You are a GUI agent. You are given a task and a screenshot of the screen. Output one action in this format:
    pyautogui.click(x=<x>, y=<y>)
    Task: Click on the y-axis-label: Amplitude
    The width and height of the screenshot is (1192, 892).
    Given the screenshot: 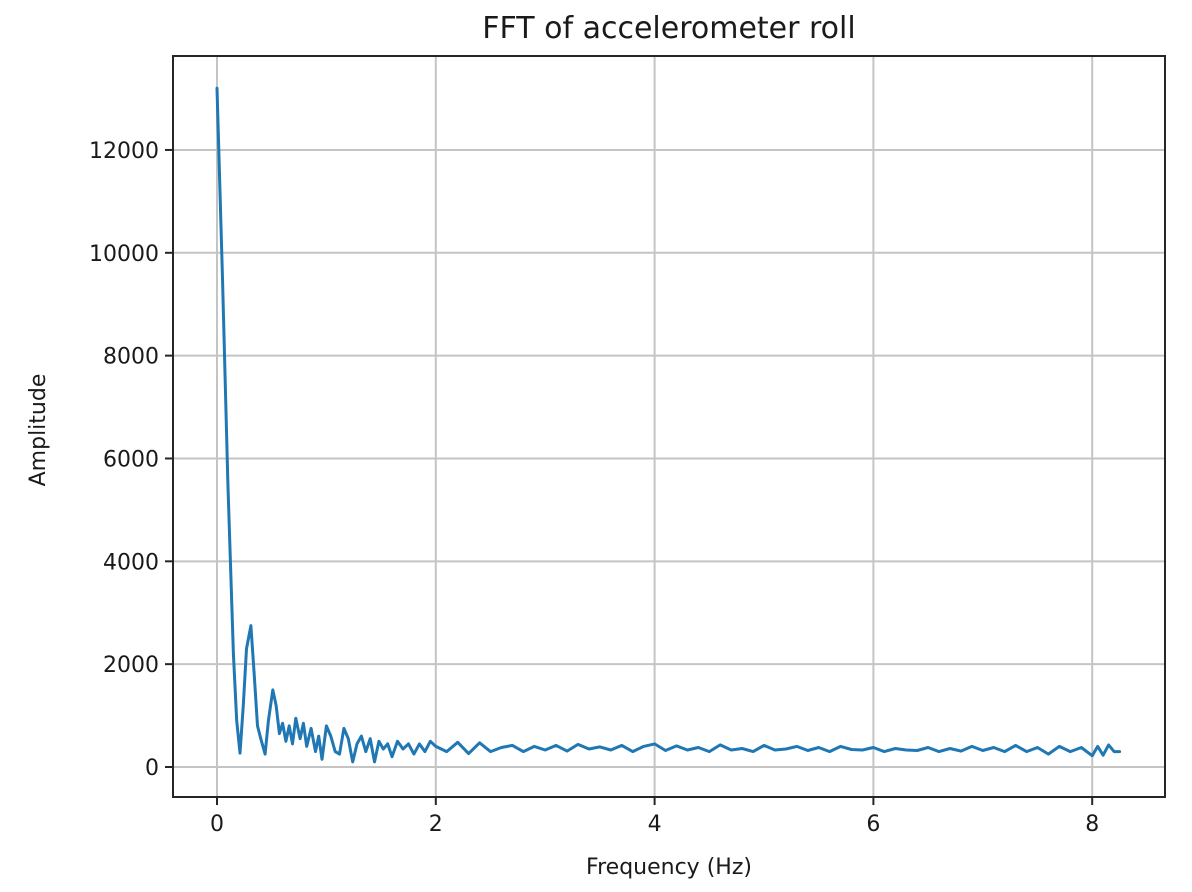 What is the action you would take?
    pyautogui.click(x=38, y=430)
    